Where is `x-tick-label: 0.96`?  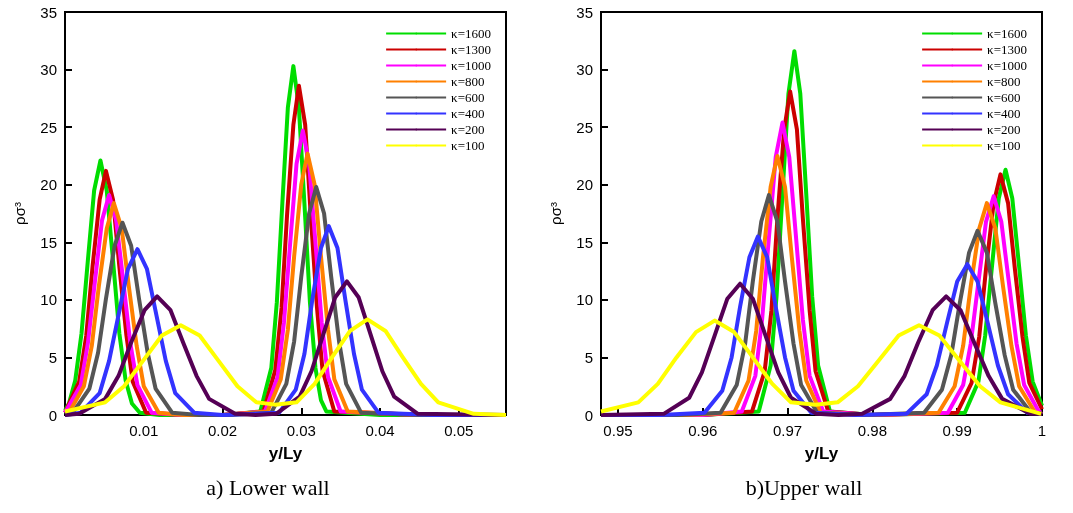
x-tick-label: 0.96 is located at coordinates (703, 430).